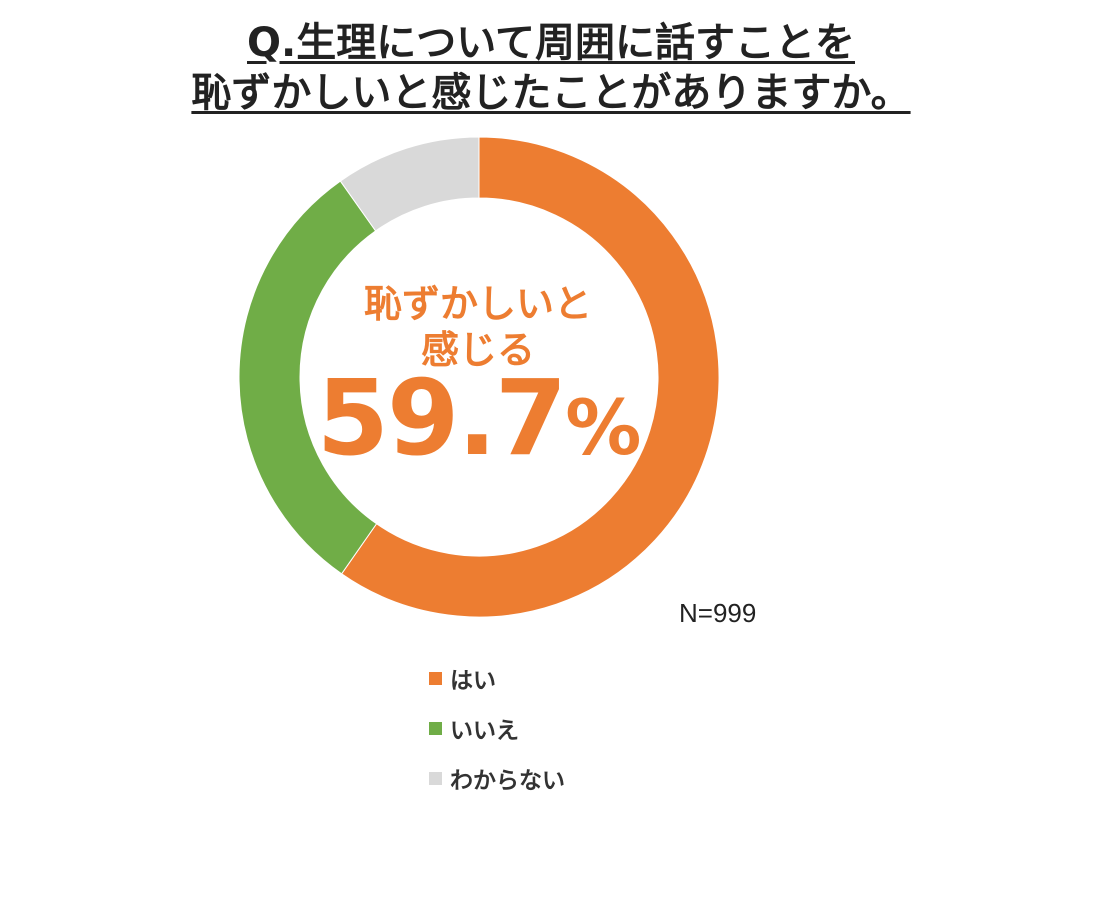  I want to click on legend: はいいいえわからない, so click(497, 728).